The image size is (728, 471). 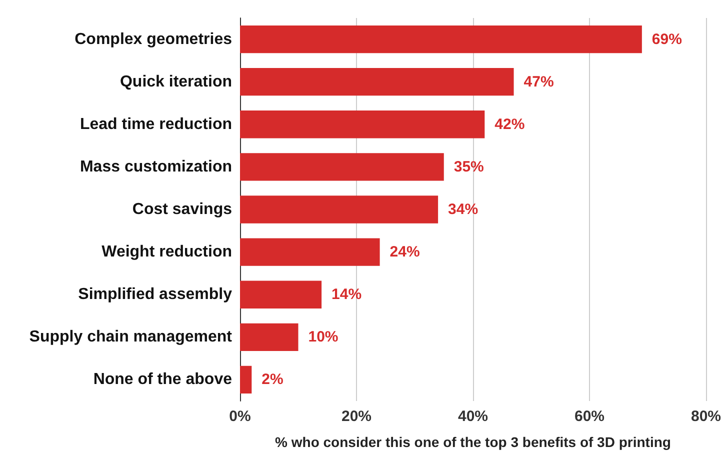 I want to click on data-label: 10%, so click(x=323, y=337).